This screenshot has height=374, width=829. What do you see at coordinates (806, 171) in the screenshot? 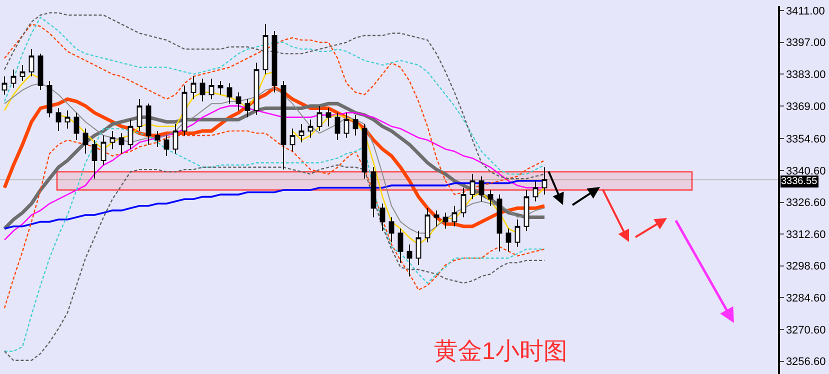
I see `y-tick-label: 3340.60` at bounding box center [806, 171].